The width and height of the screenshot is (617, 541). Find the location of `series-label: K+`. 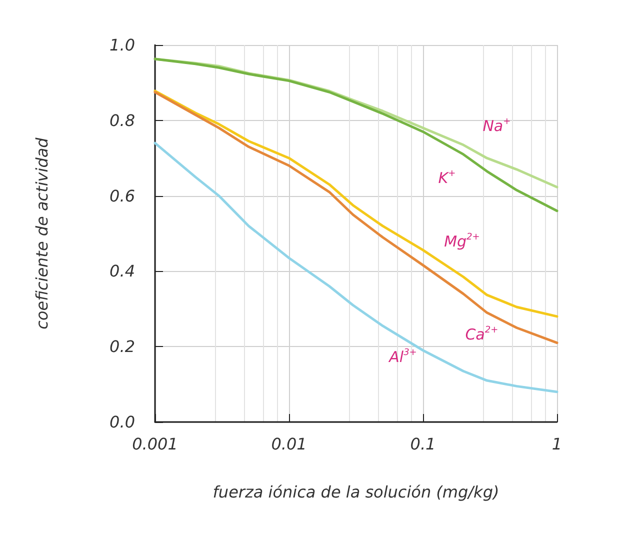

series-label: K+ is located at coordinates (447, 177).